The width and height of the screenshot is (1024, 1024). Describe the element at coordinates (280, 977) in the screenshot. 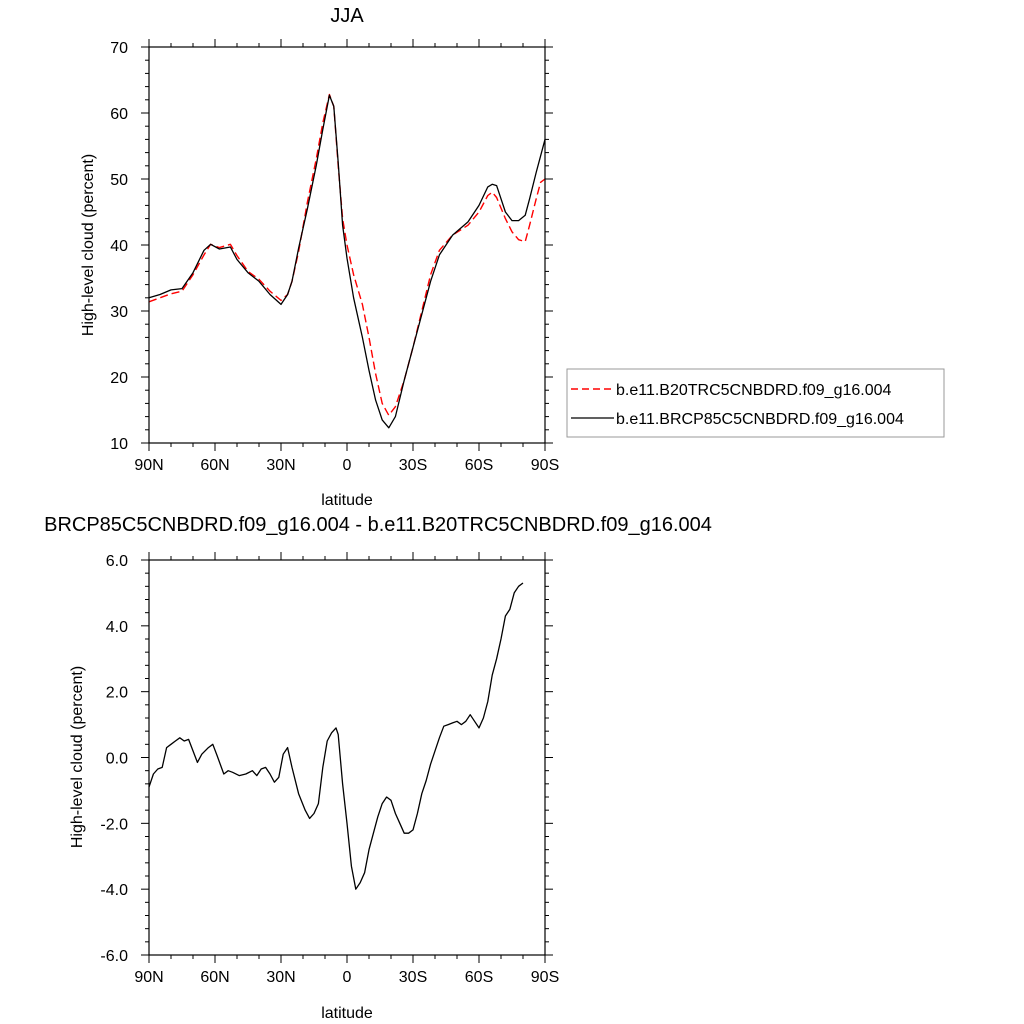

I see `bottom-x-tick-label: 30N` at that location.